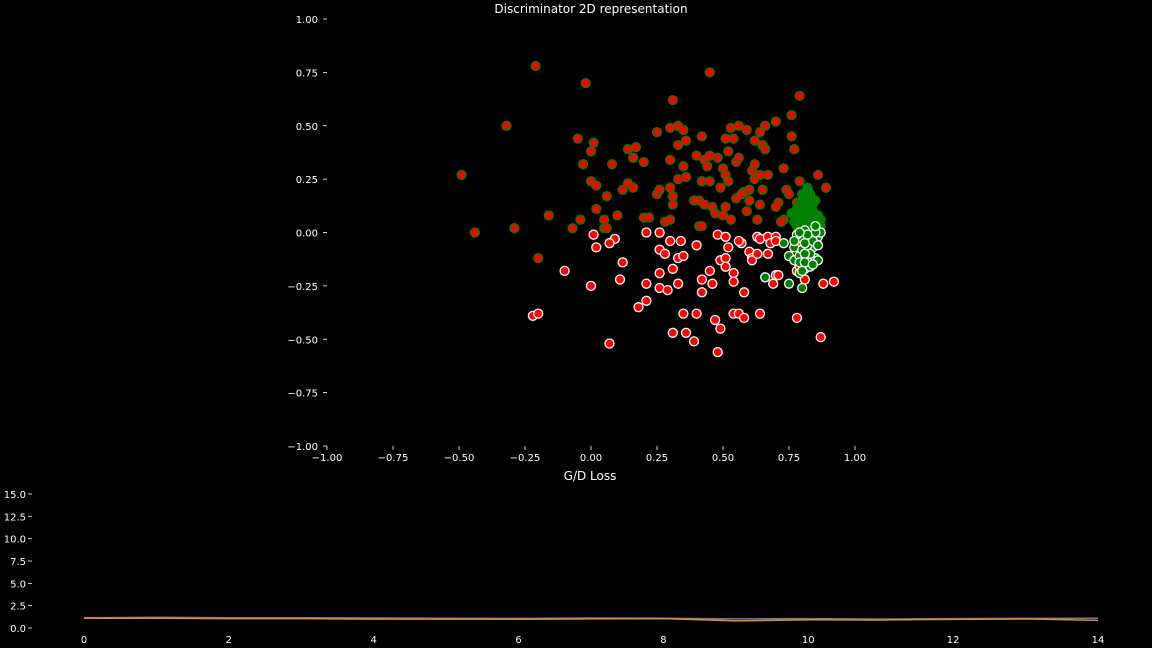 The image size is (1152, 648). Describe the element at coordinates (307, 180) in the screenshot. I see `scatter-y-tick-label: 0.25` at that location.